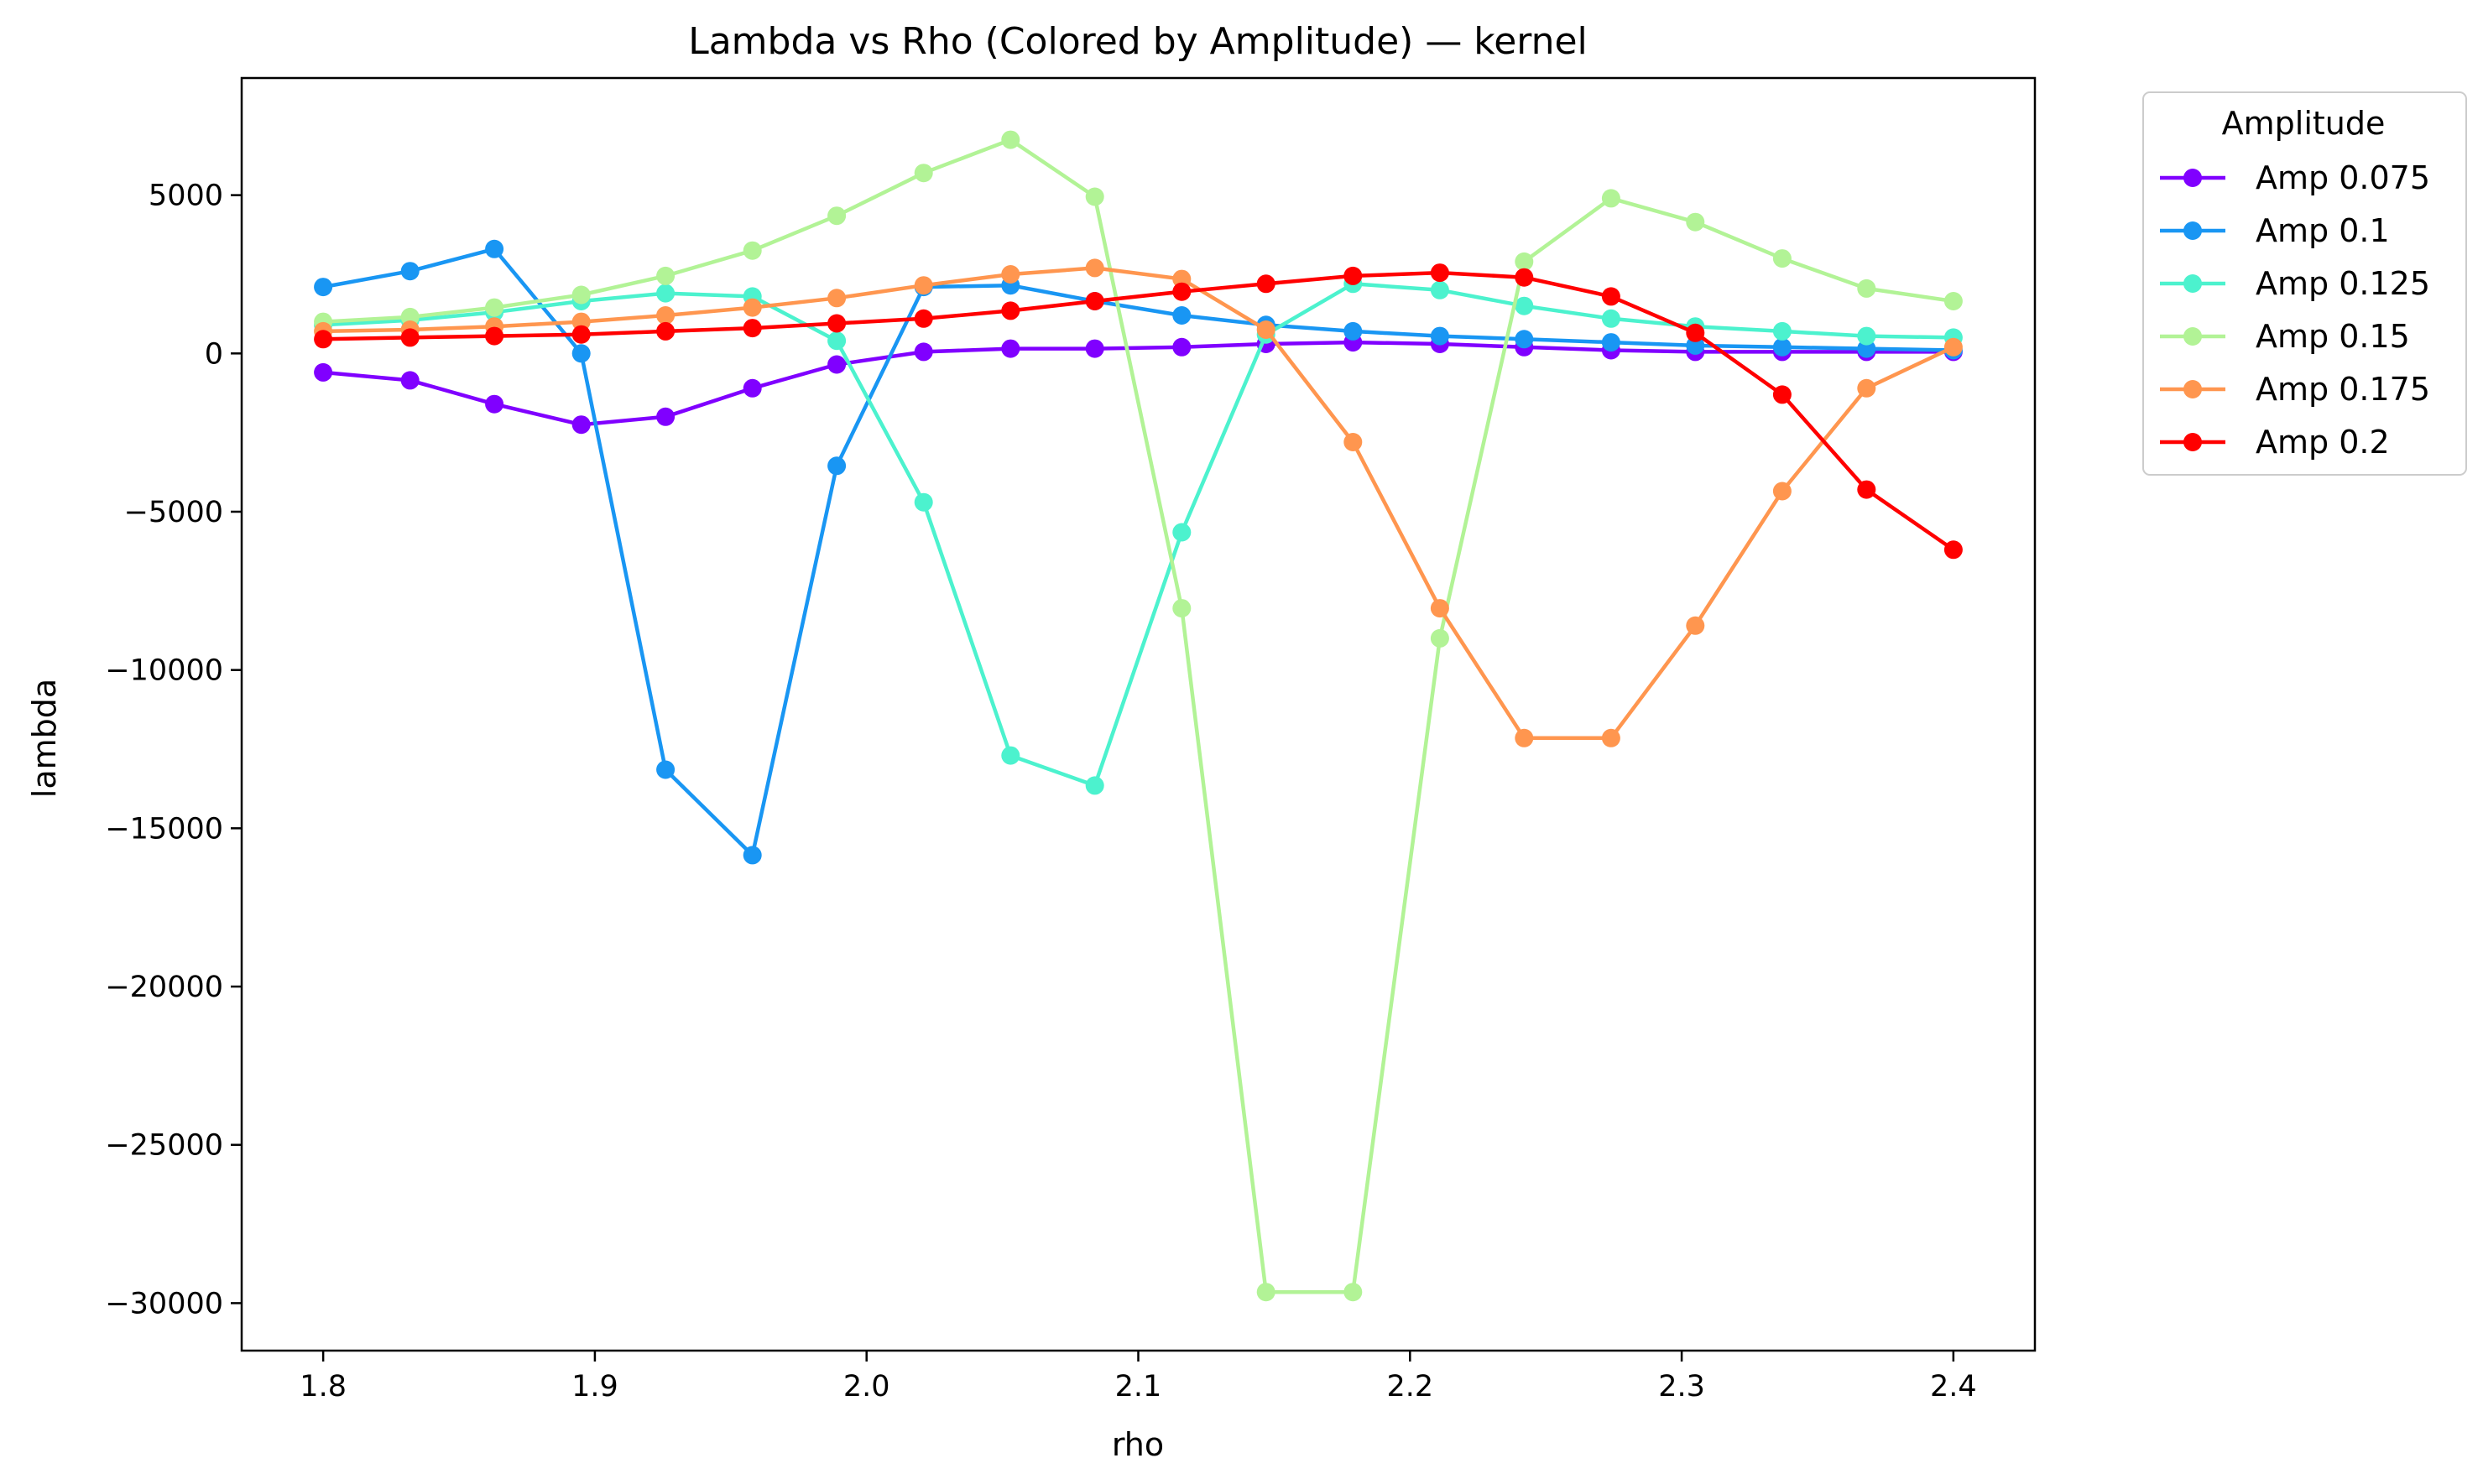 The height and width of the screenshot is (1484, 2483). Describe the element at coordinates (2304, 123) in the screenshot. I see `legend-title: Amplitude` at that location.